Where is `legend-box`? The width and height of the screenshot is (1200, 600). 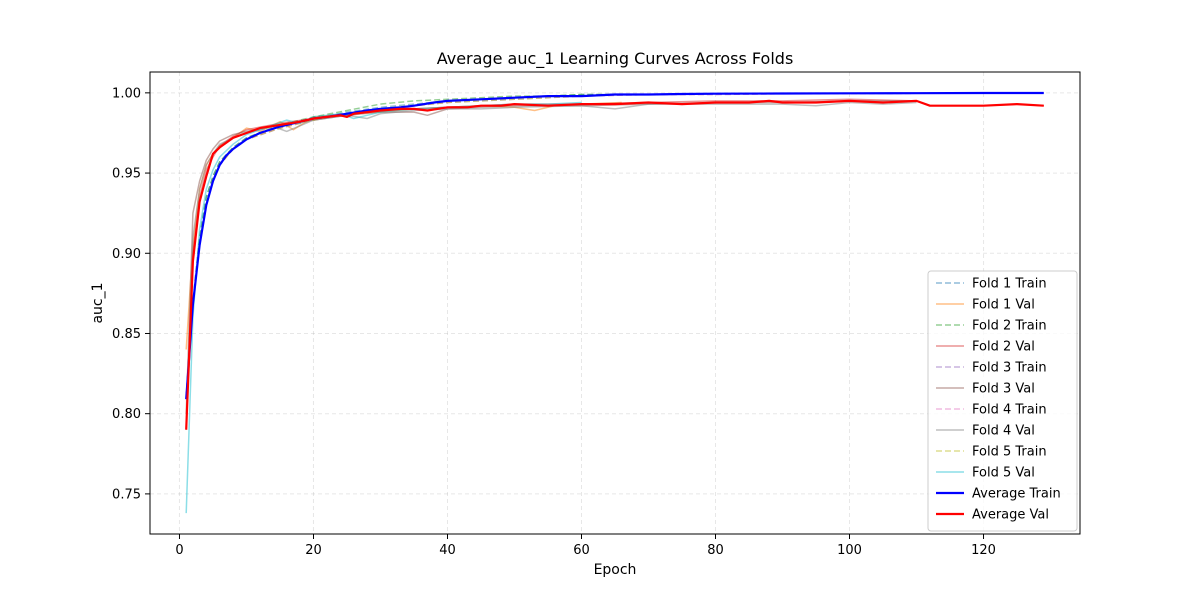 legend-box is located at coordinates (1002, 401).